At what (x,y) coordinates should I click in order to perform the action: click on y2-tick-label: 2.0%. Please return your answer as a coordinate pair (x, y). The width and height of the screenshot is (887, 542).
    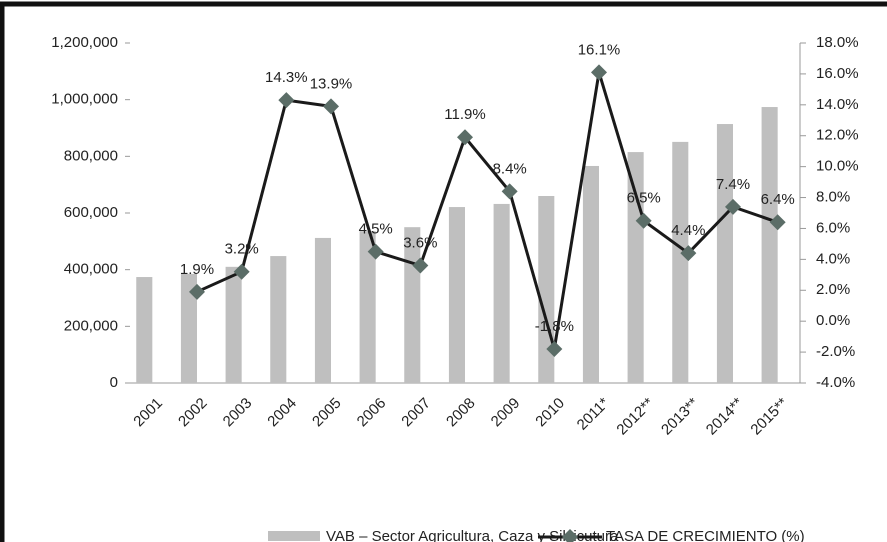
    Looking at the image, I should click on (833, 289).